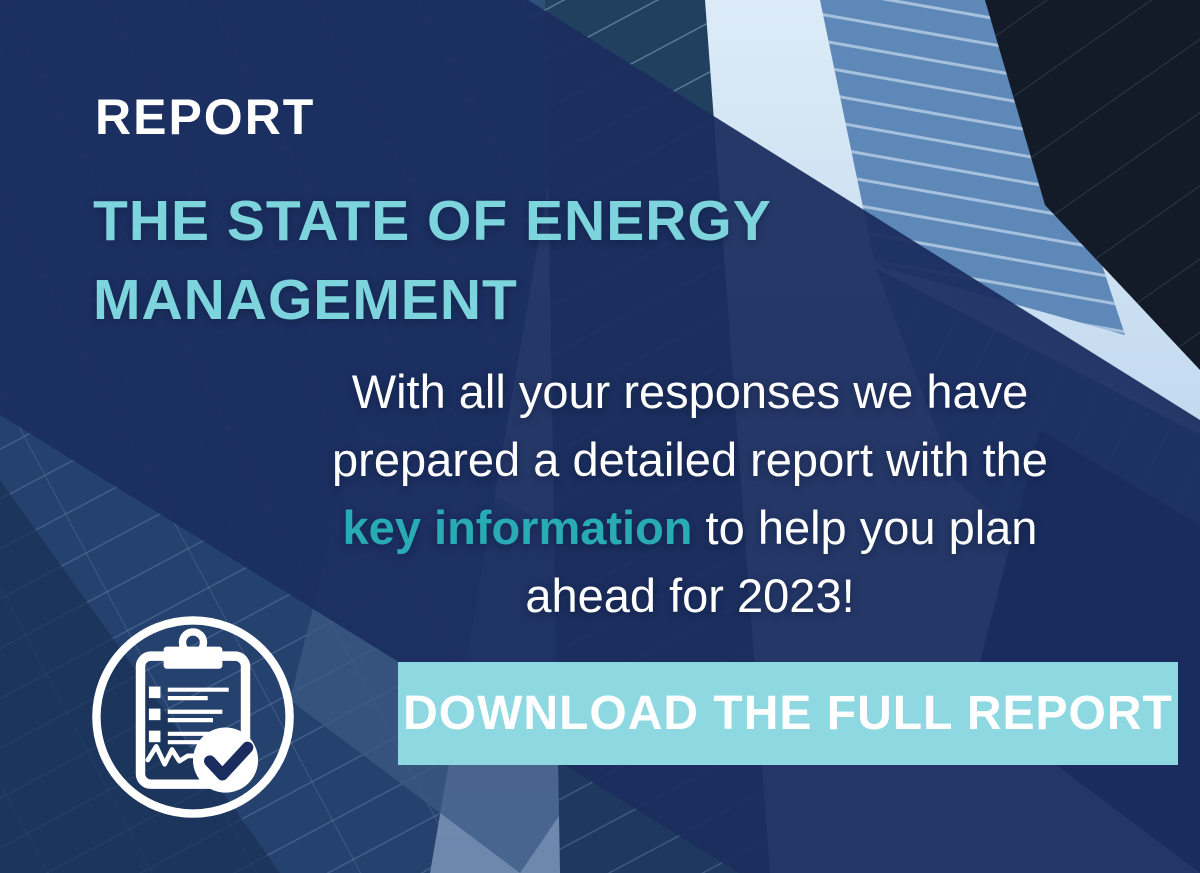  What do you see at coordinates (1092, 185) in the screenshot?
I see `dark-building` at bounding box center [1092, 185].